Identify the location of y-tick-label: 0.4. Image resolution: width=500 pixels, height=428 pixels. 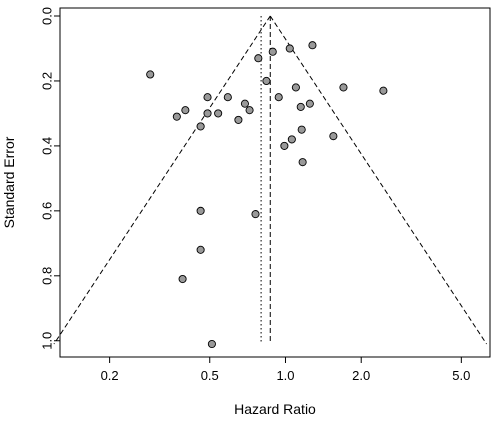
(47, 146).